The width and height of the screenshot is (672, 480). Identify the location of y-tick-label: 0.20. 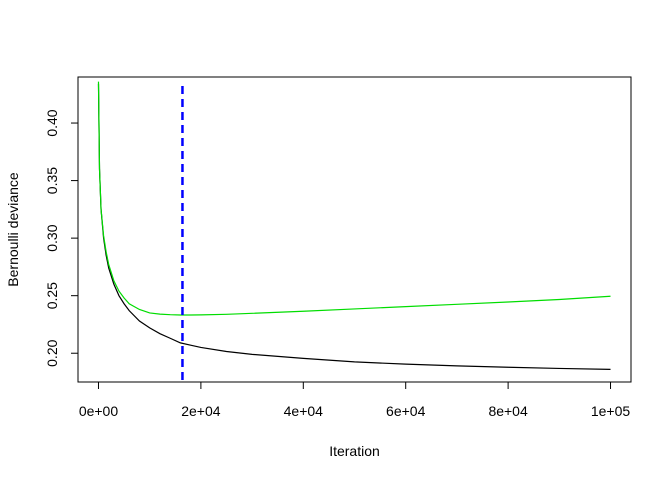
(52, 352).